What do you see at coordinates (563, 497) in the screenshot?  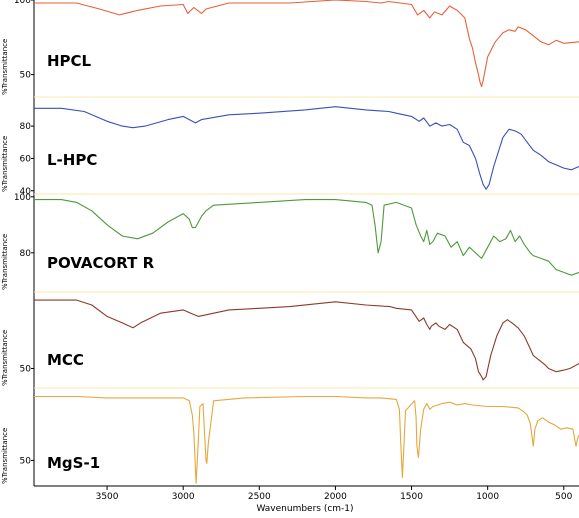 I see `x-tick-label: 500` at bounding box center [563, 497].